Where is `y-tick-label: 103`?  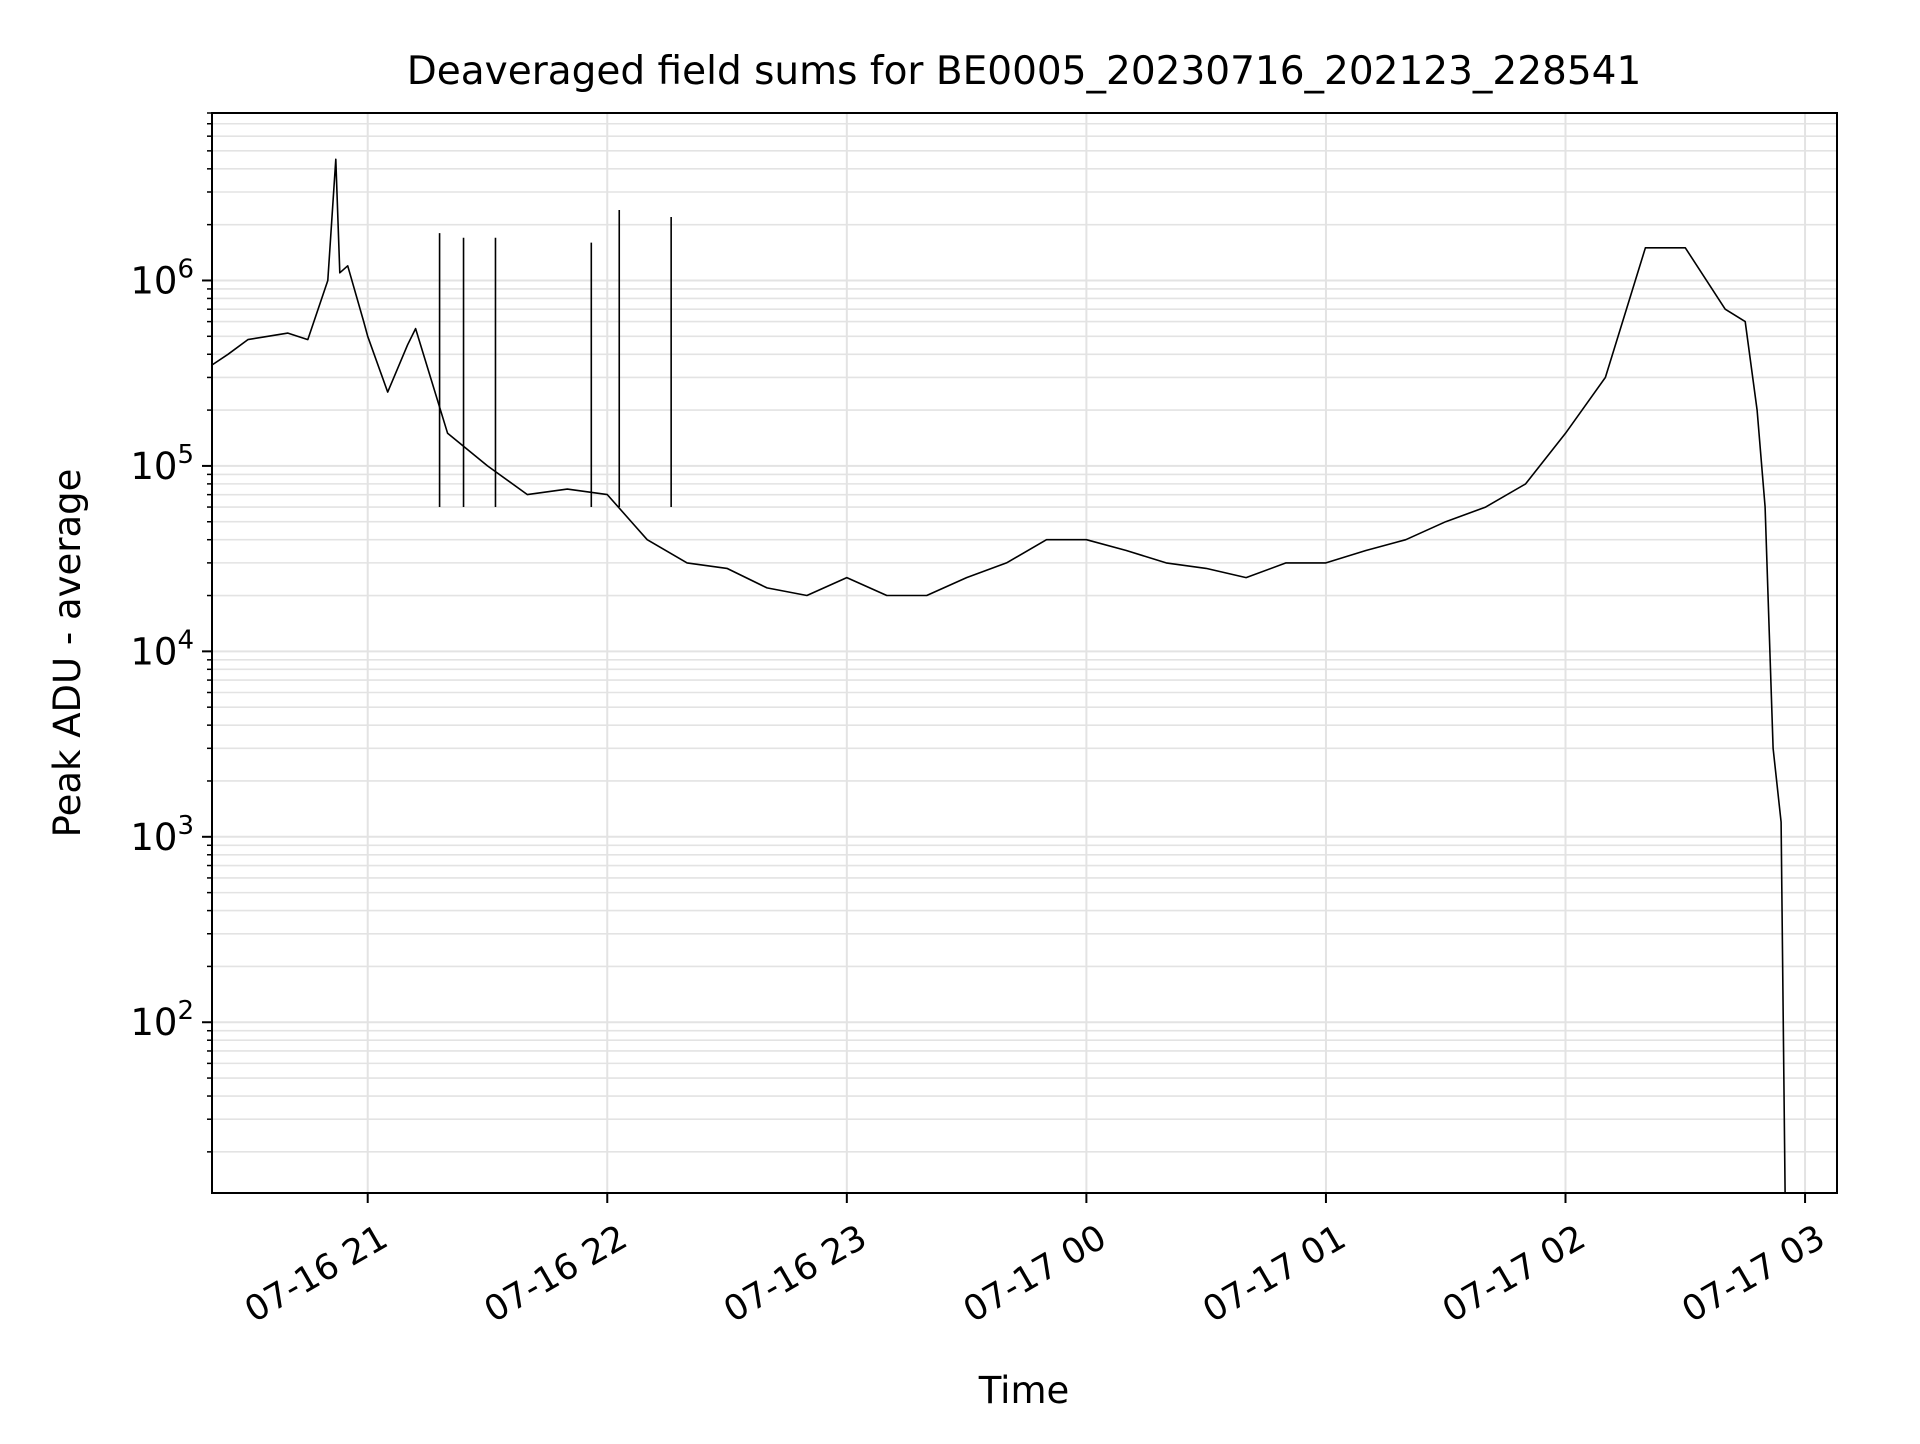 y-tick-label: 103 is located at coordinates (162, 835).